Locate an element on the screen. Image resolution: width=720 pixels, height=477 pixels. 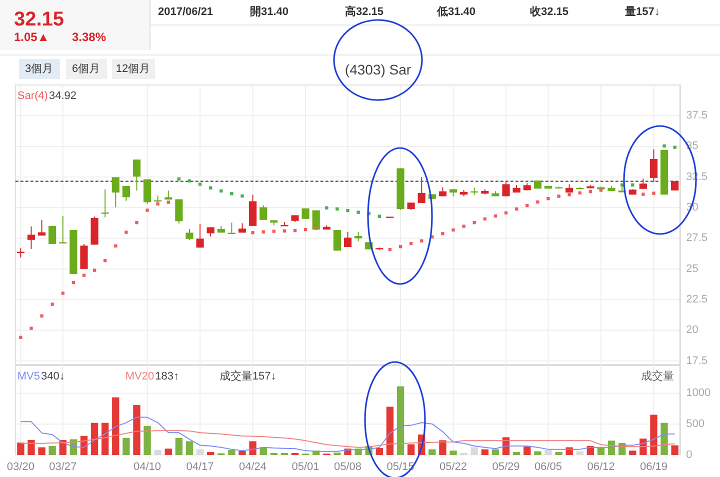
y-tick-label: 500 is located at coordinates (695, 424).